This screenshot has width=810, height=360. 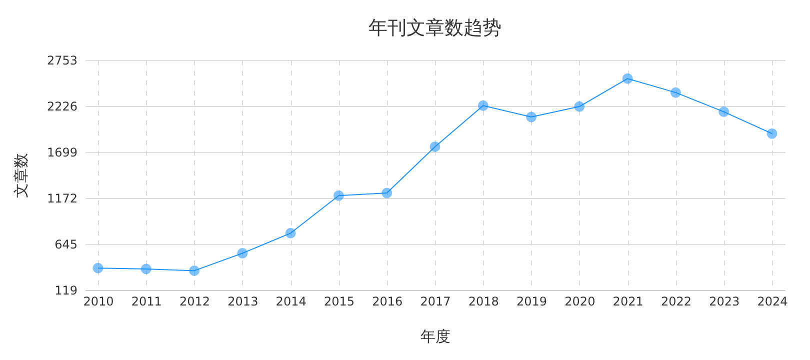 I want to click on x-tick-label: 2014, so click(x=291, y=301).